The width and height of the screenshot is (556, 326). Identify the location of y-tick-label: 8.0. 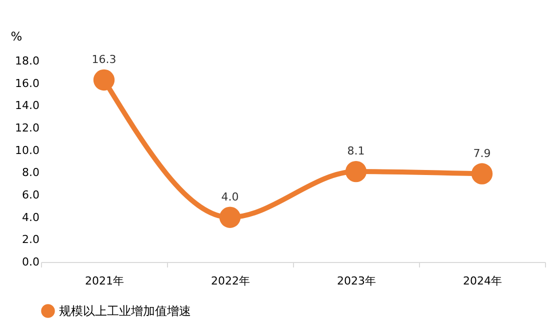
(31, 173).